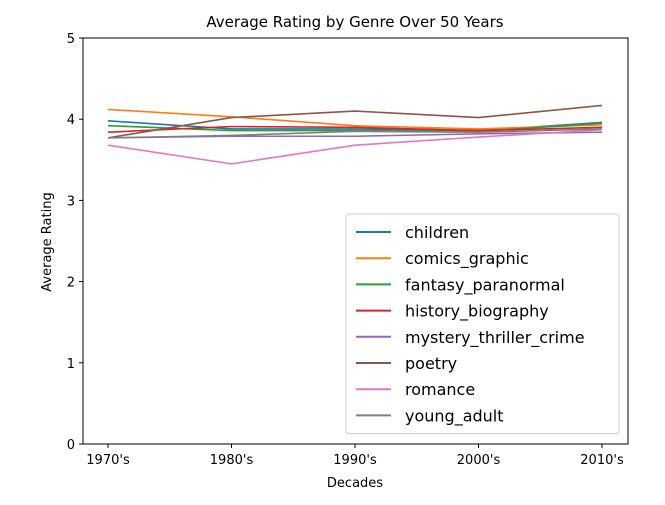 This screenshot has height=505, width=665. Describe the element at coordinates (454, 416) in the screenshot. I see `legend-label: young_adult` at that location.